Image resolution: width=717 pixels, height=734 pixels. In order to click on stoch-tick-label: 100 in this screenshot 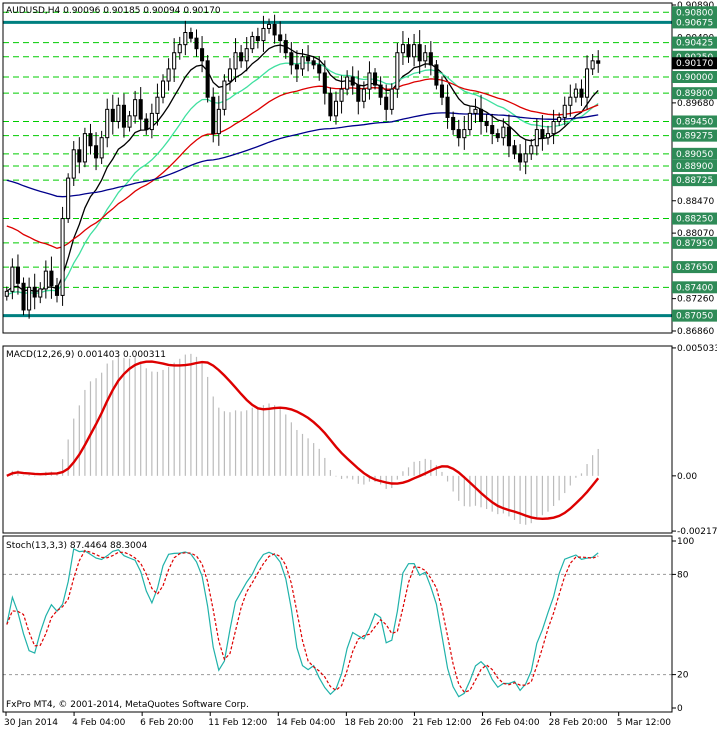, I will do `click(685, 542)`.